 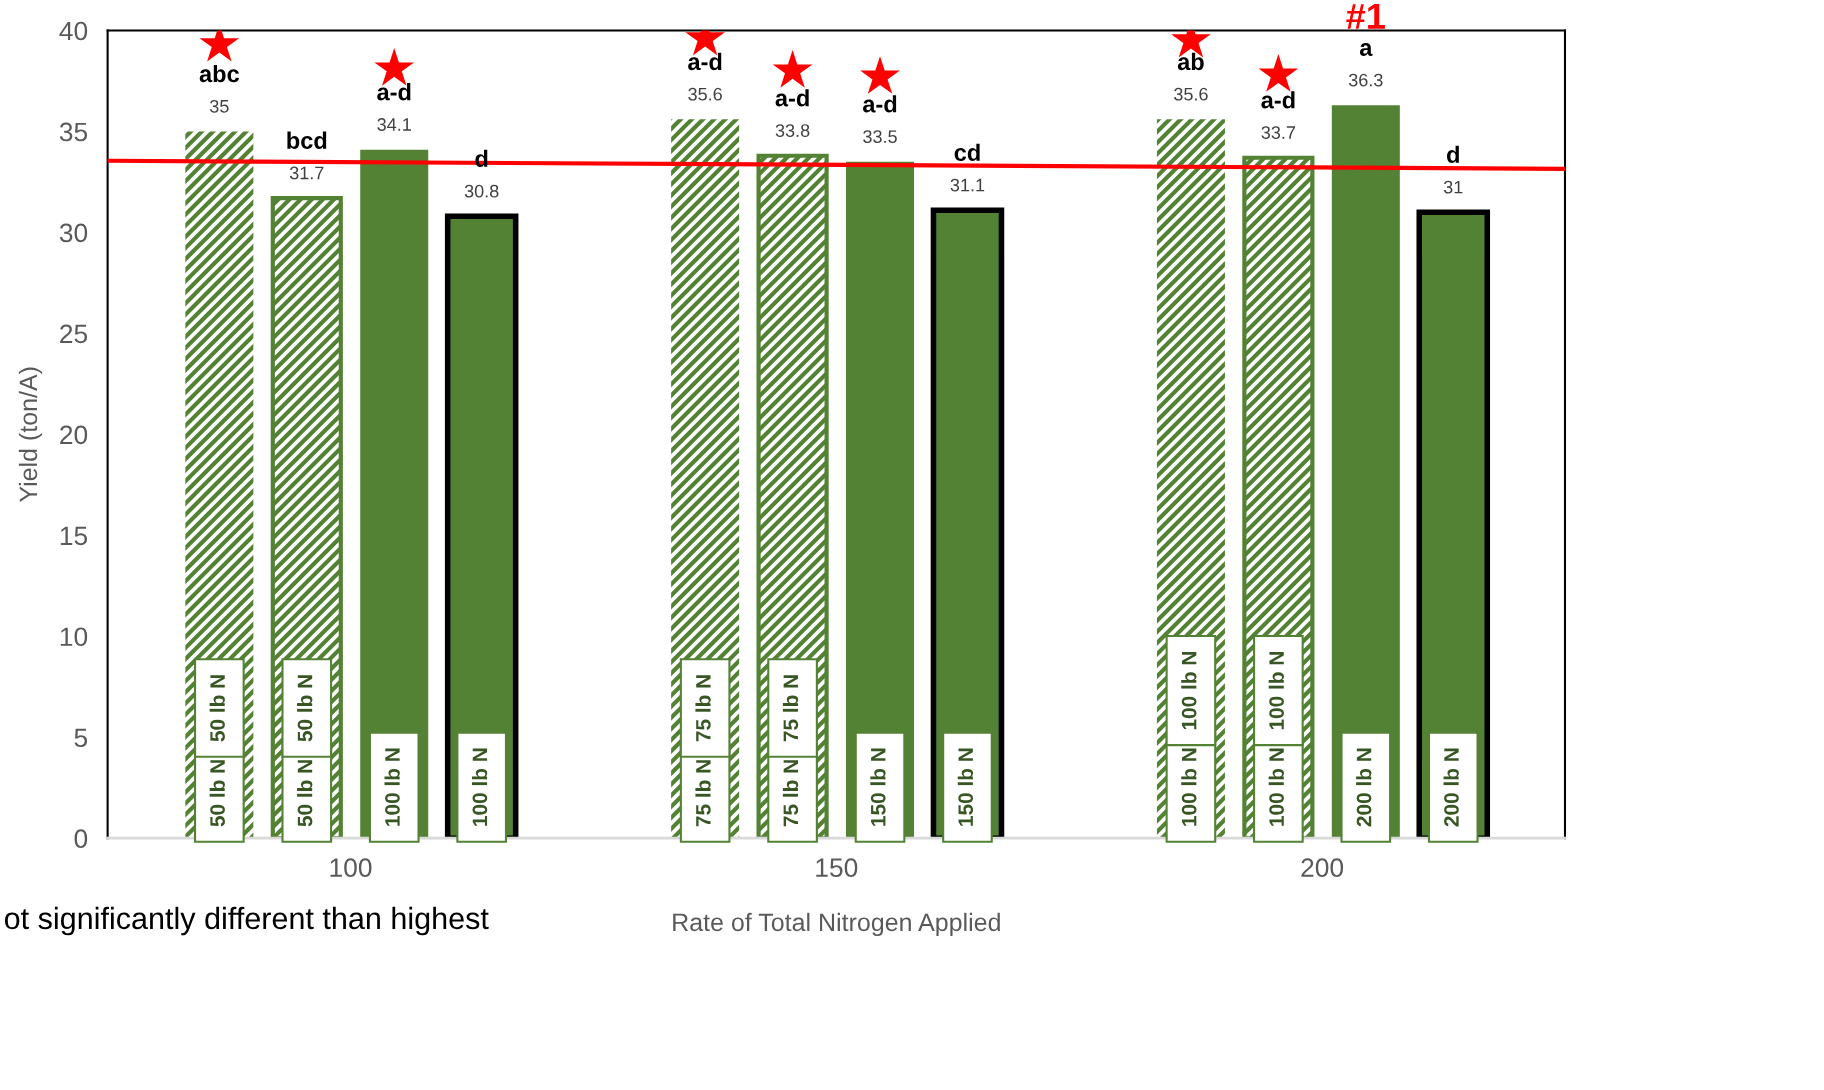 What do you see at coordinates (836, 924) in the screenshot?
I see `x-axis-title: Rate of Total Nitrogen Applied` at bounding box center [836, 924].